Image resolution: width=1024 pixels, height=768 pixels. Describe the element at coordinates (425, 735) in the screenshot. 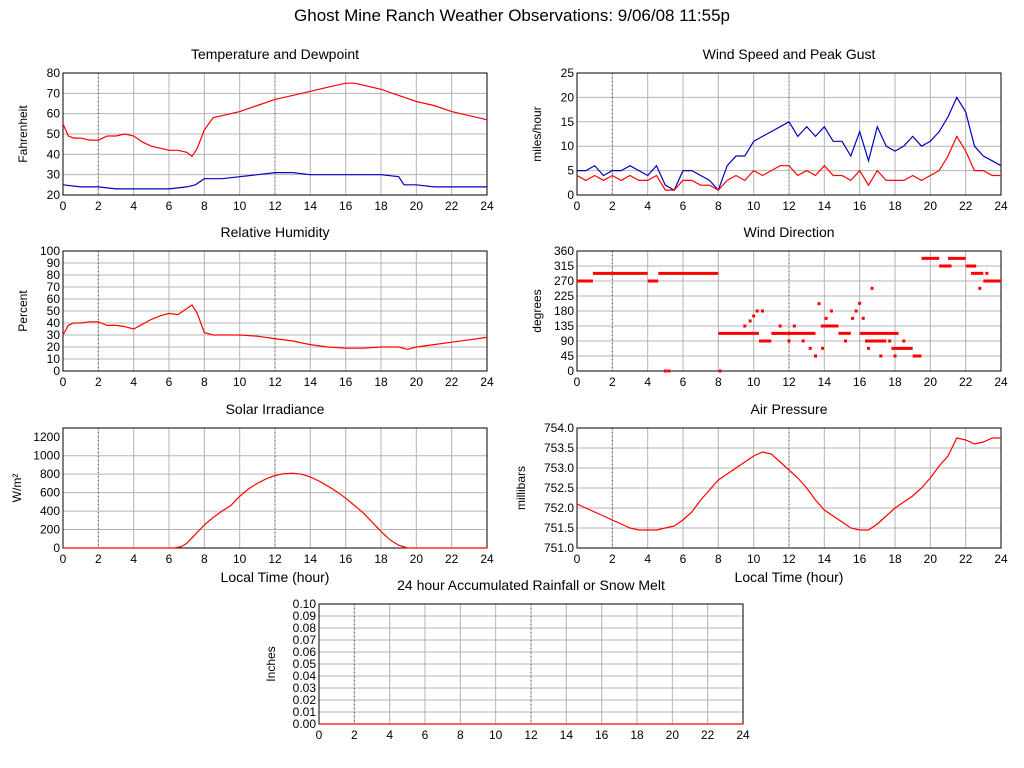

I see `rain-xtick-label: 6` at that location.